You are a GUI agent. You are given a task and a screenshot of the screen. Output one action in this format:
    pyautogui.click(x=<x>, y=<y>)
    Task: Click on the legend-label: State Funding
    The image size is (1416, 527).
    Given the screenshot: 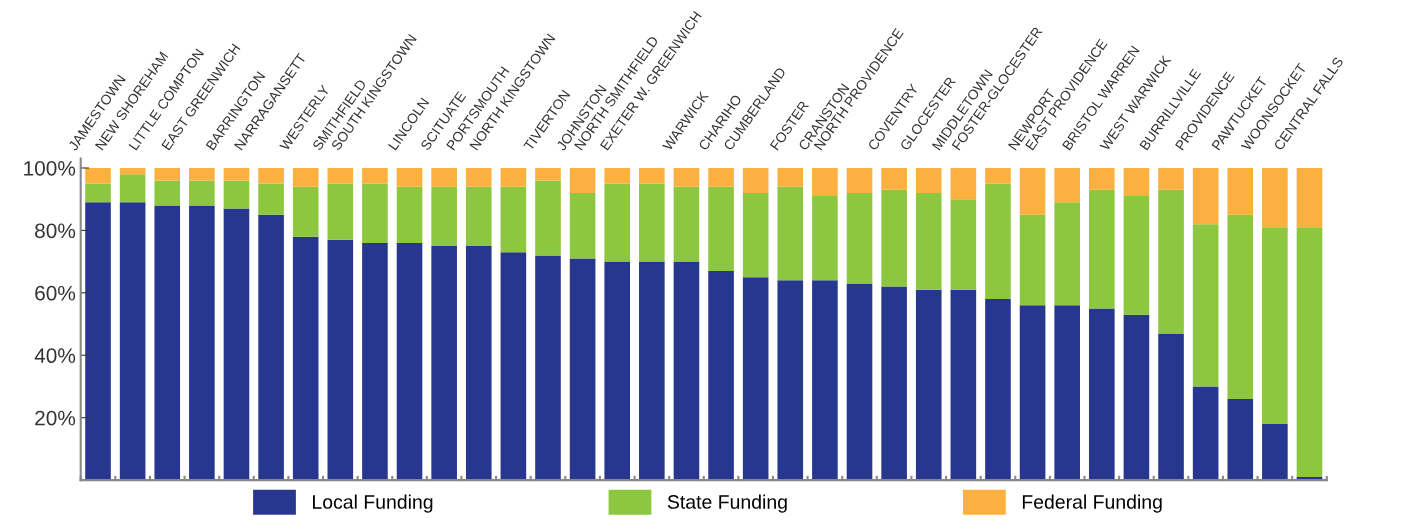 What is the action you would take?
    pyautogui.click(x=727, y=503)
    